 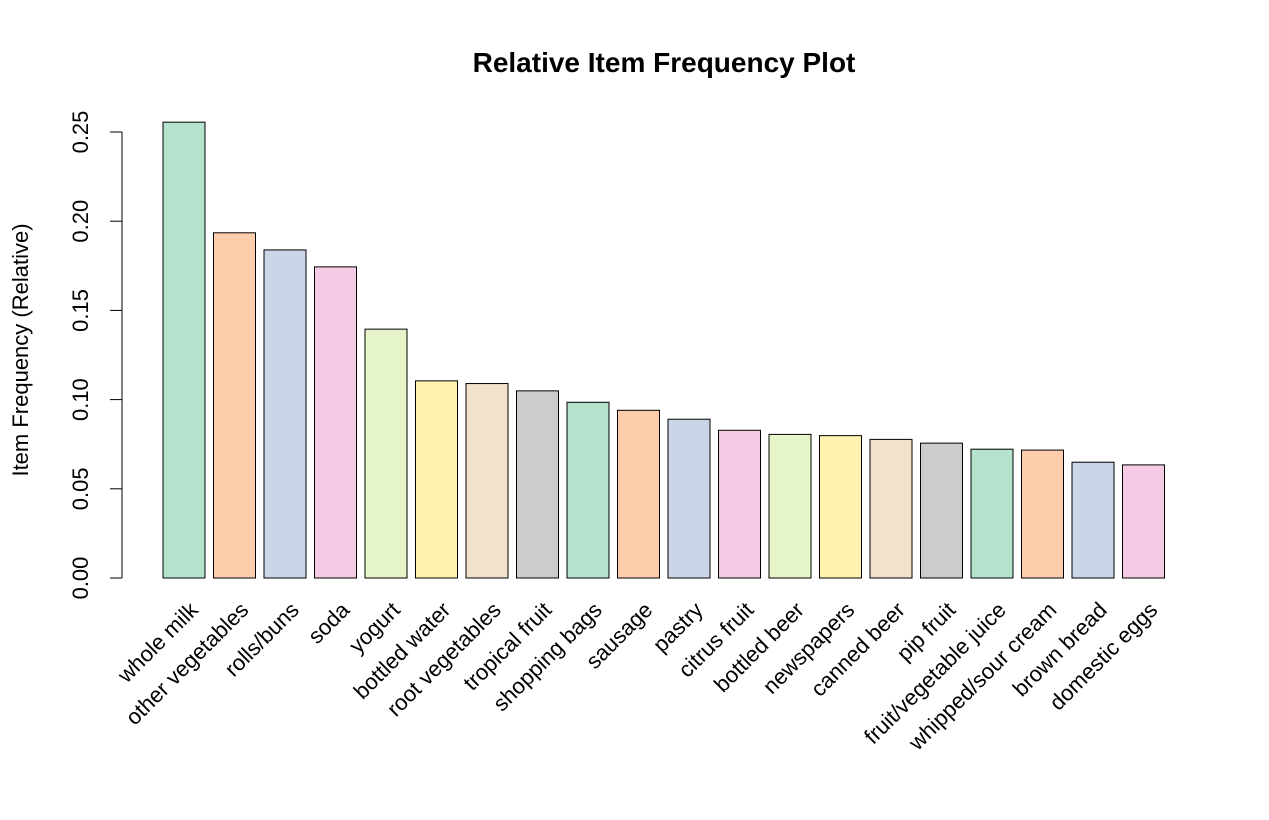 I want to click on y-axis-label: Item Frequency (Relative), so click(x=20, y=349).